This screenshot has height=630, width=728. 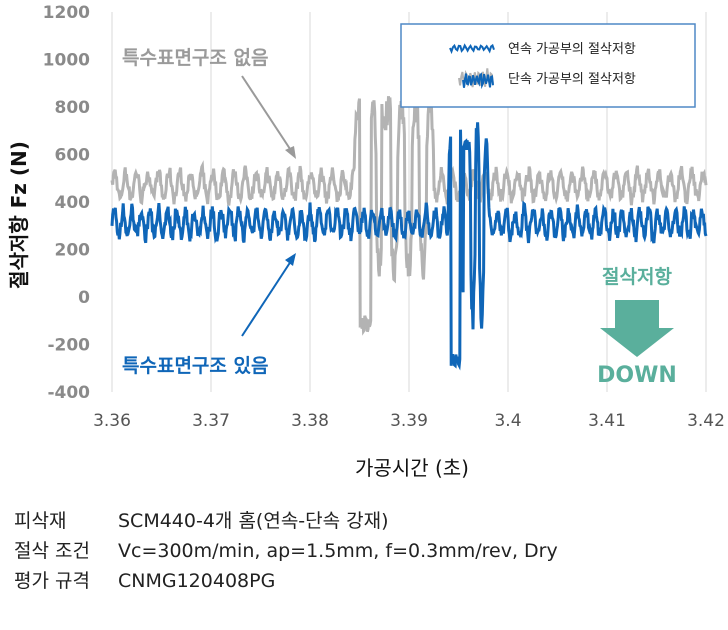 I want to click on y-tick-label: -400, so click(x=68, y=393).